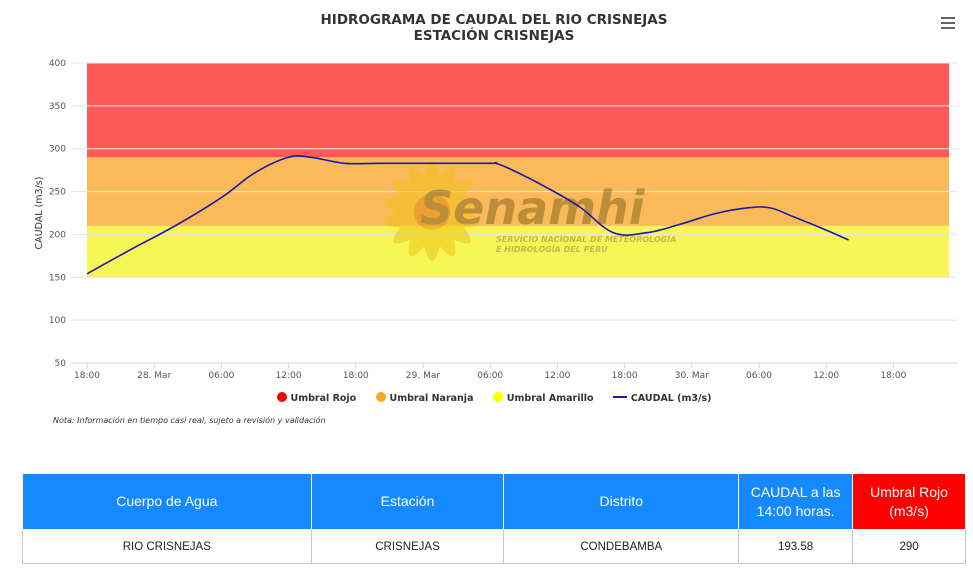  I want to click on chart-title-line1: HIDROGRAMA DE CAUDAL DEL RIO CRISNEJAS, so click(494, 20).